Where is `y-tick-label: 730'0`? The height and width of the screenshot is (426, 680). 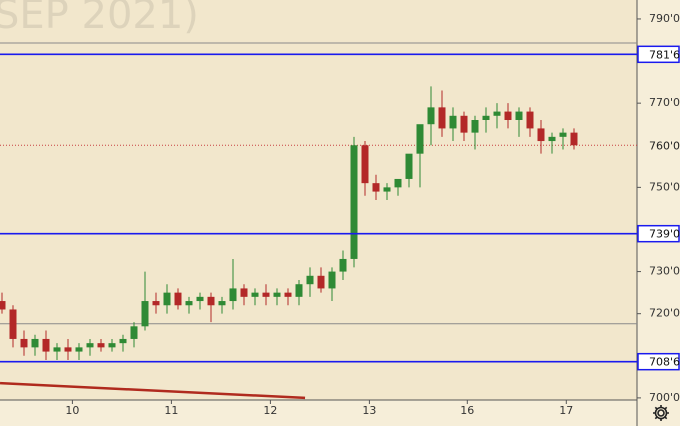
y-tick-label: 730'0 is located at coordinates (664, 271).